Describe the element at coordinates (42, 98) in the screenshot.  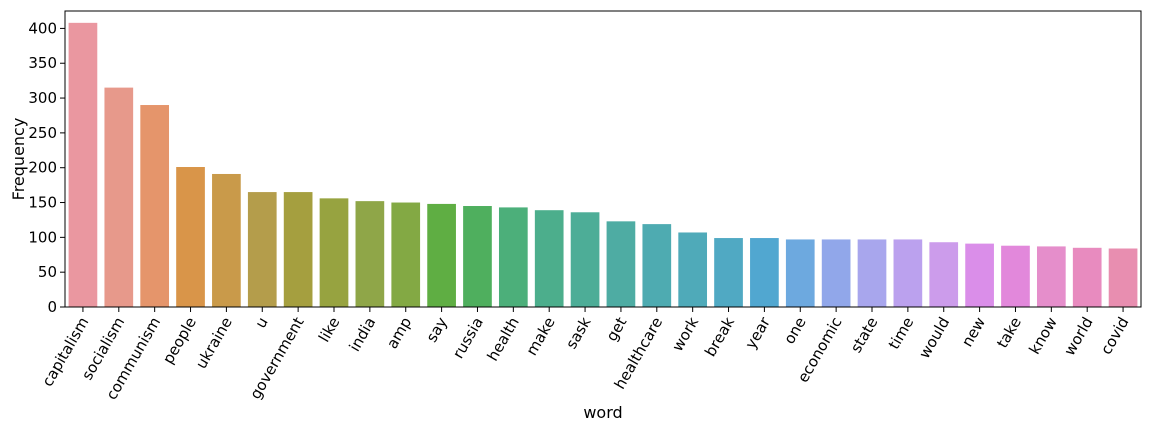
I see `y-tick-label: 300` at that location.